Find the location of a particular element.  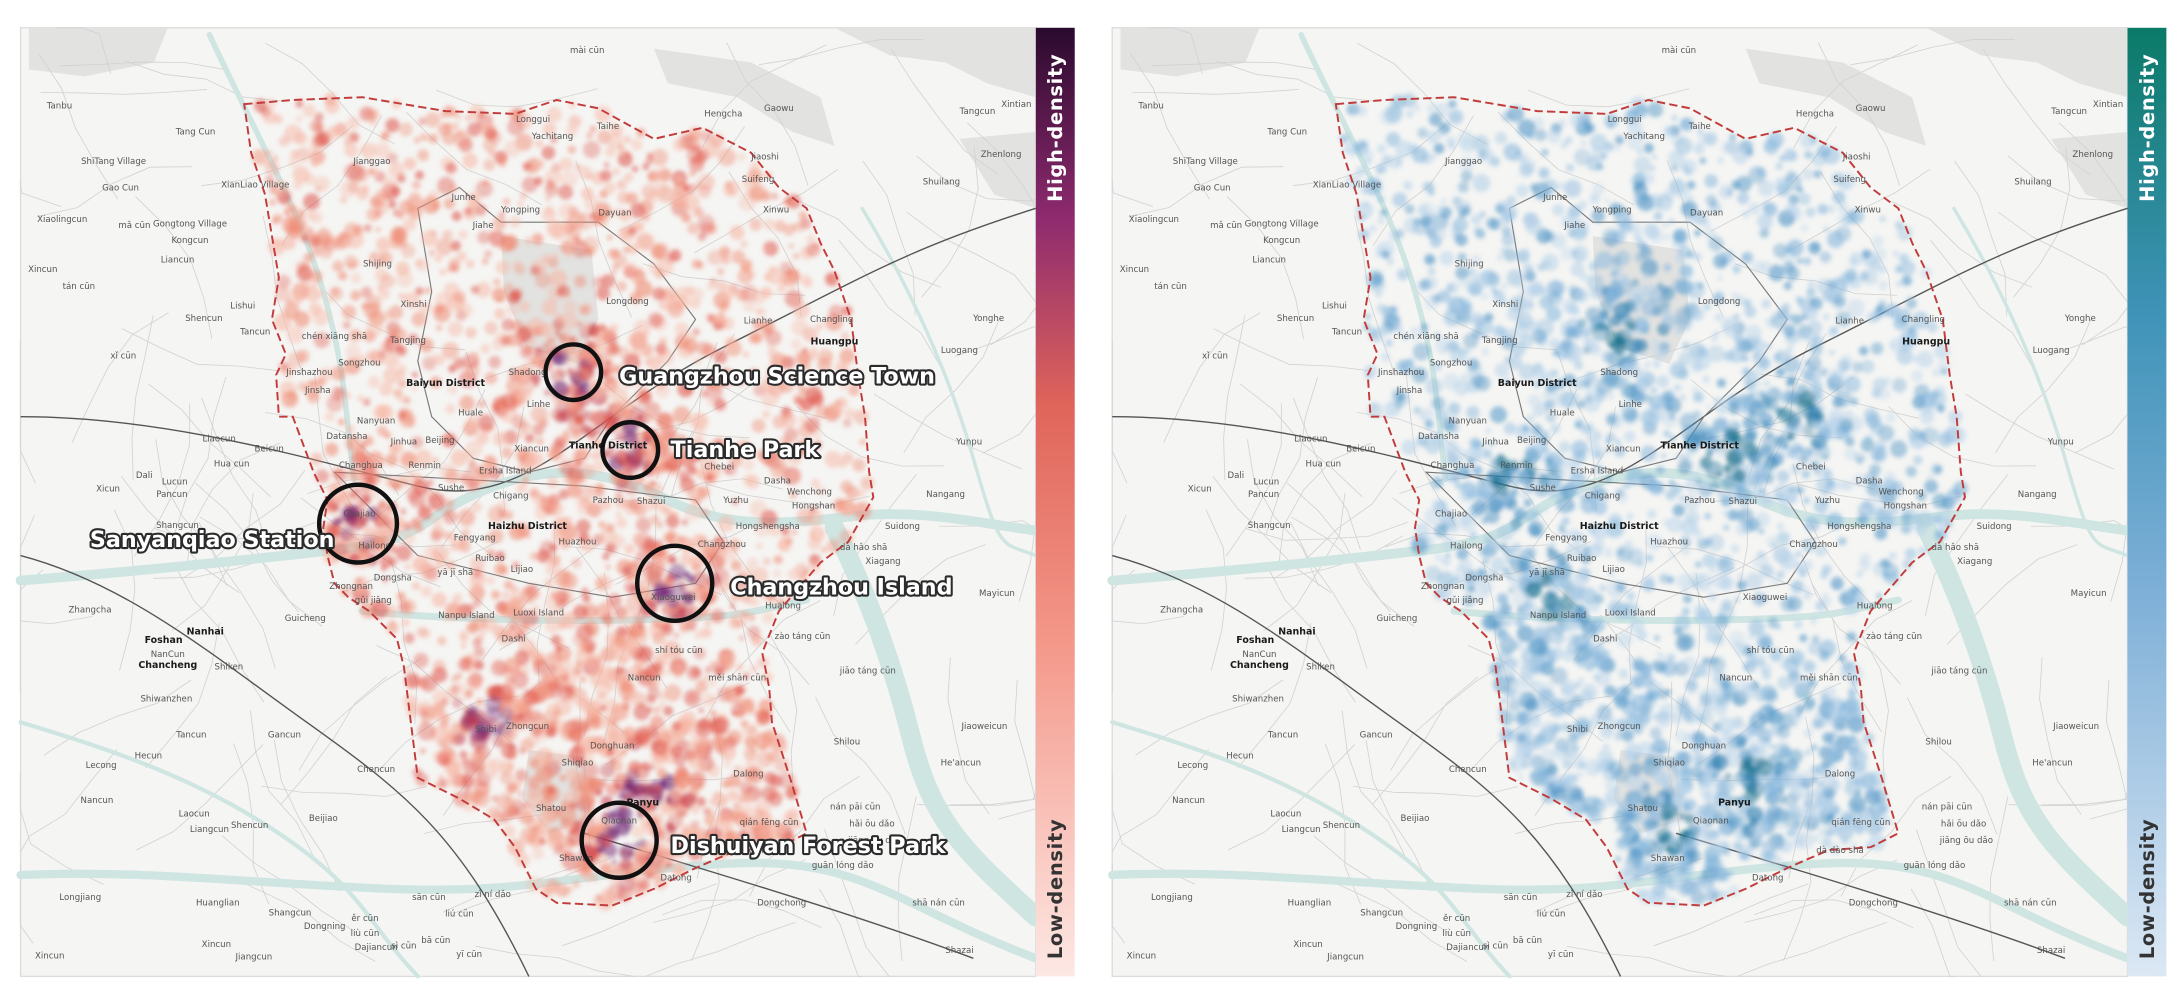

place-label: Luogang is located at coordinates (959, 351).